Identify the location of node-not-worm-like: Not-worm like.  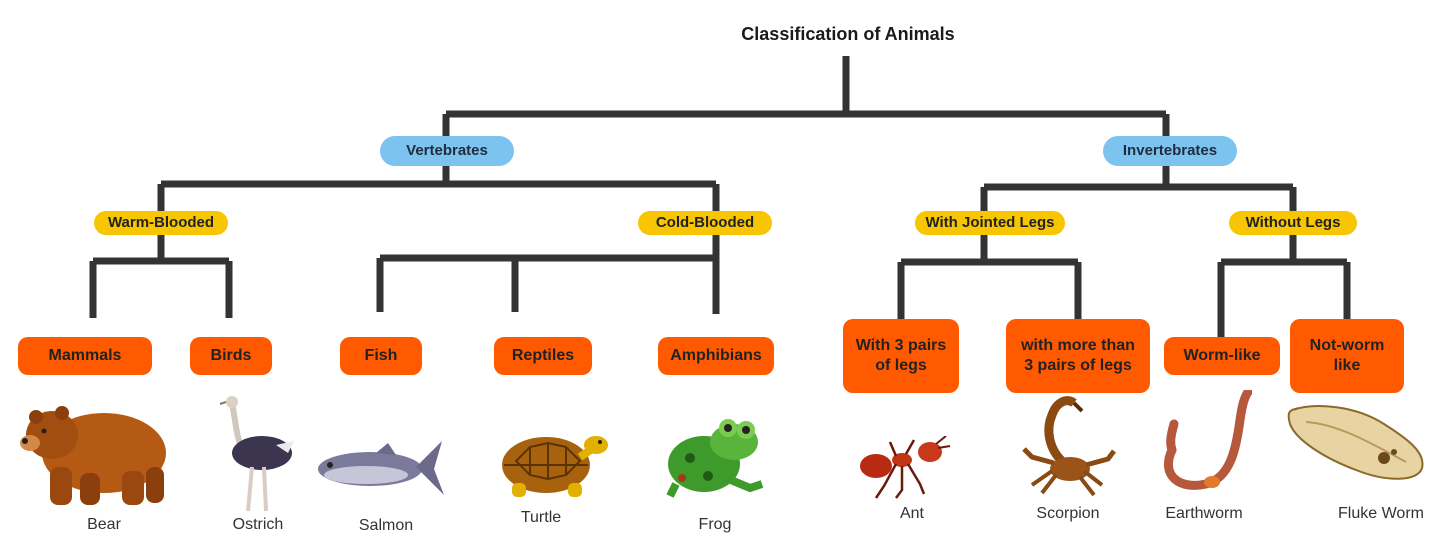
(1347, 356).